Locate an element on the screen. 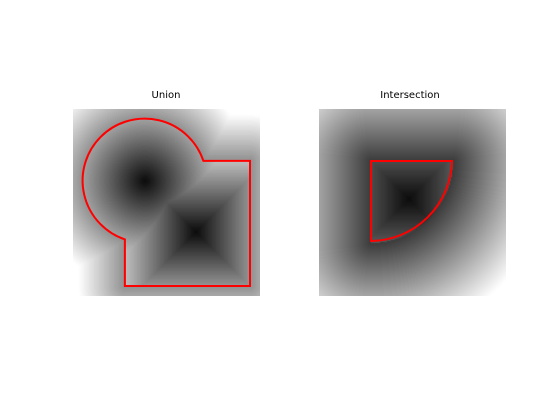 This screenshot has width=559, height=419. intersection-boundary-outline is located at coordinates (412, 201).